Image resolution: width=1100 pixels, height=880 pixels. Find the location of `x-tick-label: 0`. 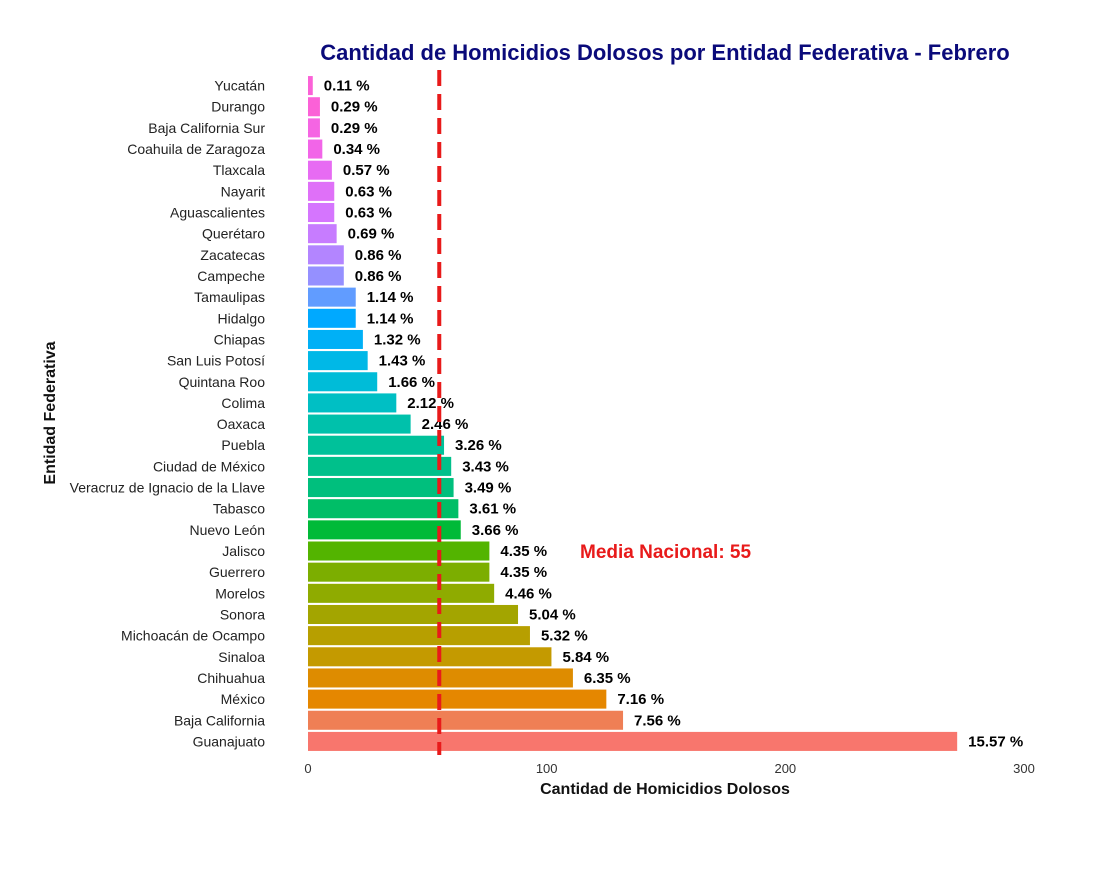

x-tick-label: 0 is located at coordinates (307, 768).